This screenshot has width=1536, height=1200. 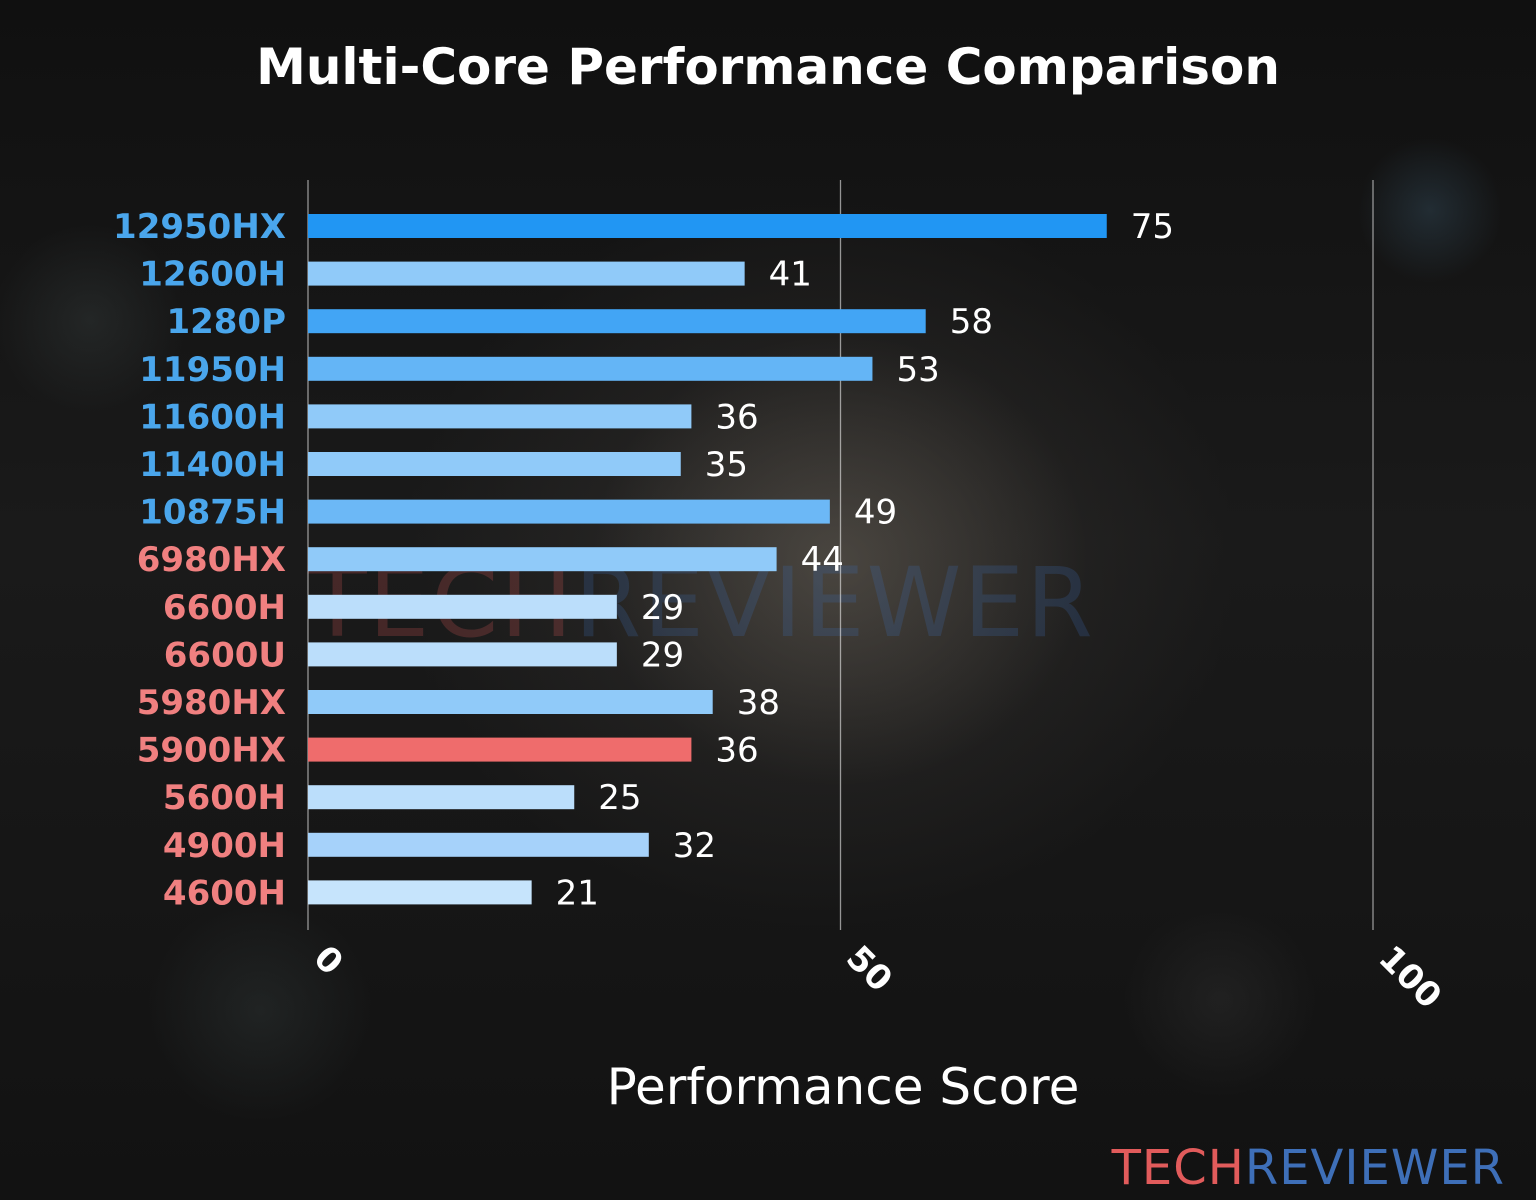 I want to click on bar-6600H, so click(x=462, y=606).